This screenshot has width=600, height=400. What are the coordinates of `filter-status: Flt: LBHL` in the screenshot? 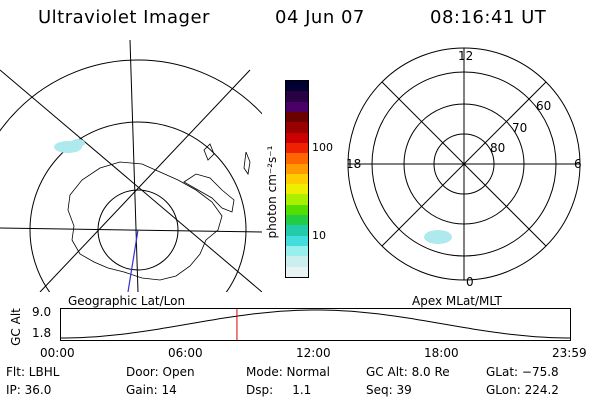 It's located at (33, 372).